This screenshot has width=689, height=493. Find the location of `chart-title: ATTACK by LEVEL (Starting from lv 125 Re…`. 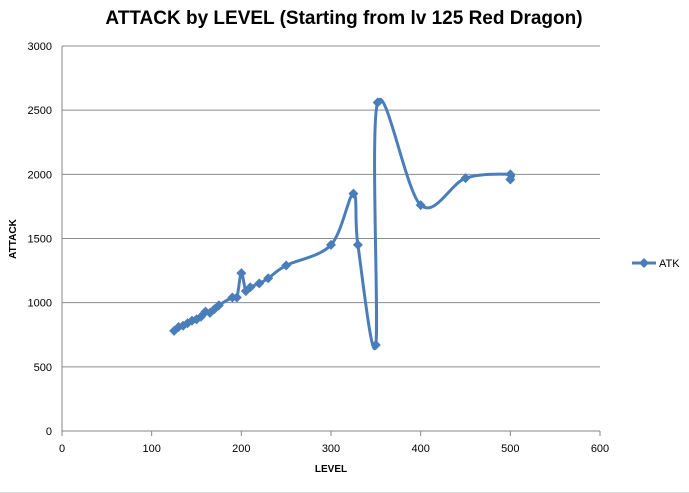

chart-title: ATTACK by LEVEL (Starting from lv 125 Re… is located at coordinates (343, 18).